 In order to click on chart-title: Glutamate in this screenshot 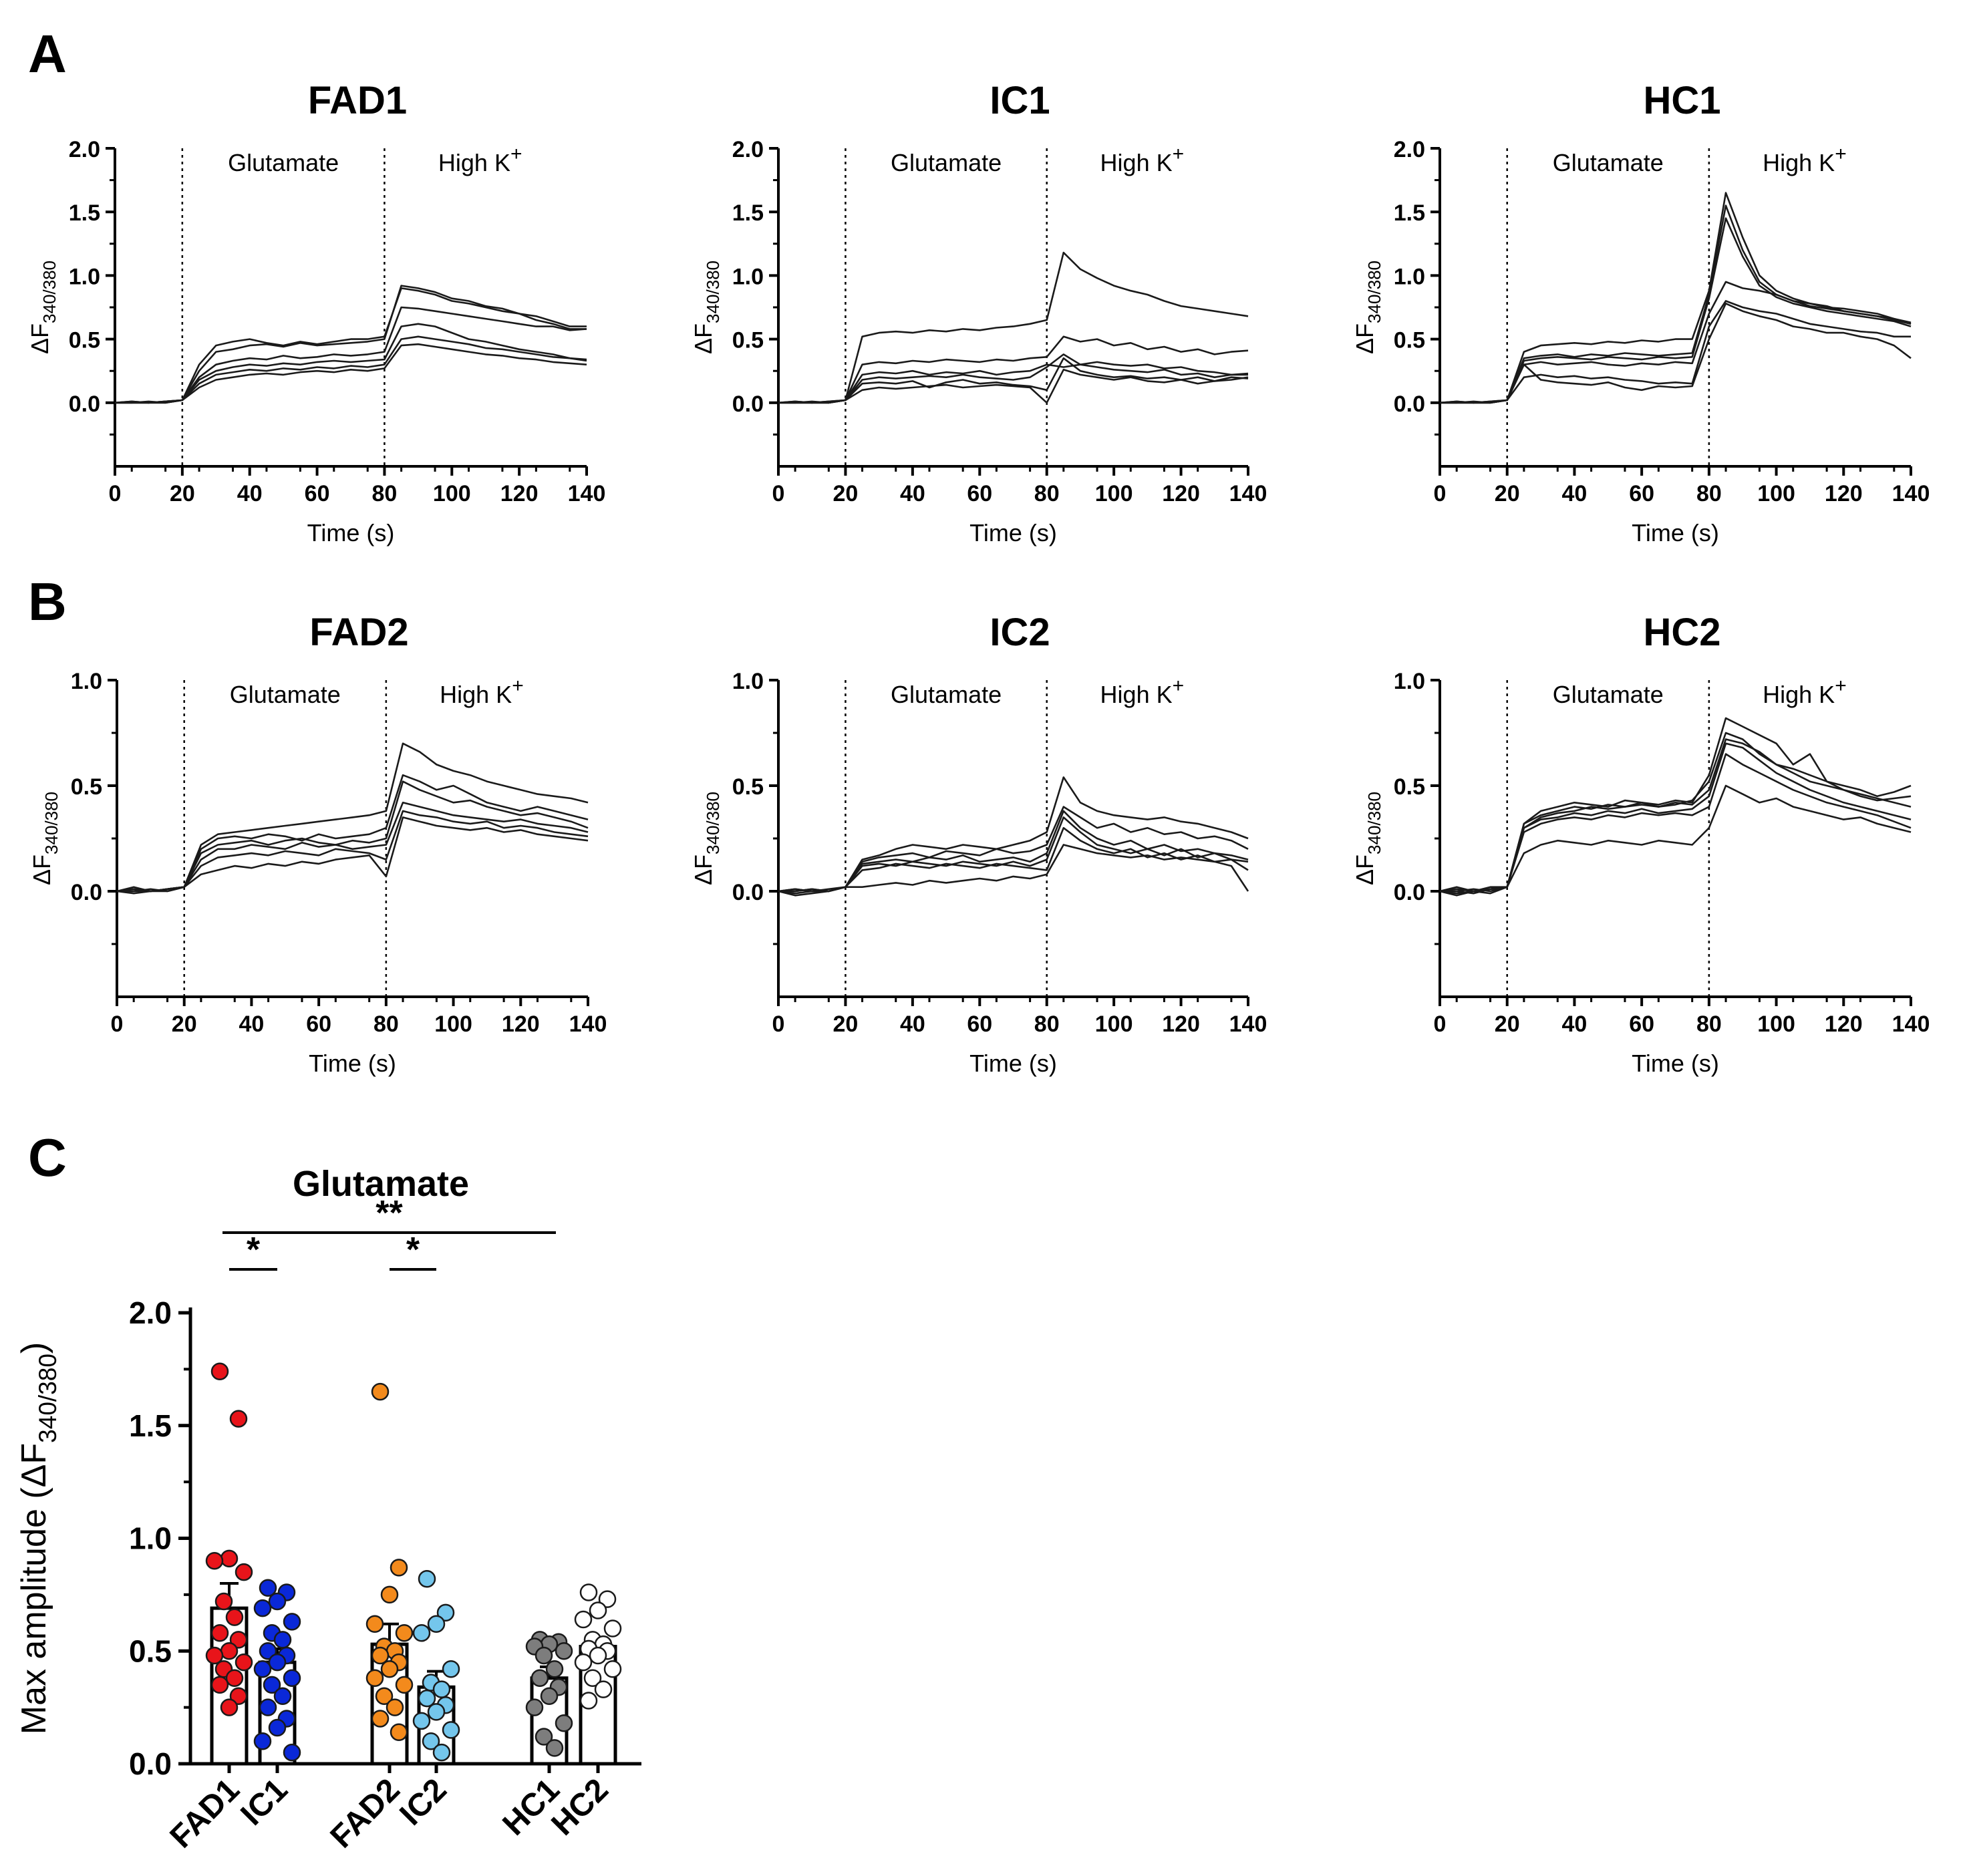, I will do `click(381, 1184)`.